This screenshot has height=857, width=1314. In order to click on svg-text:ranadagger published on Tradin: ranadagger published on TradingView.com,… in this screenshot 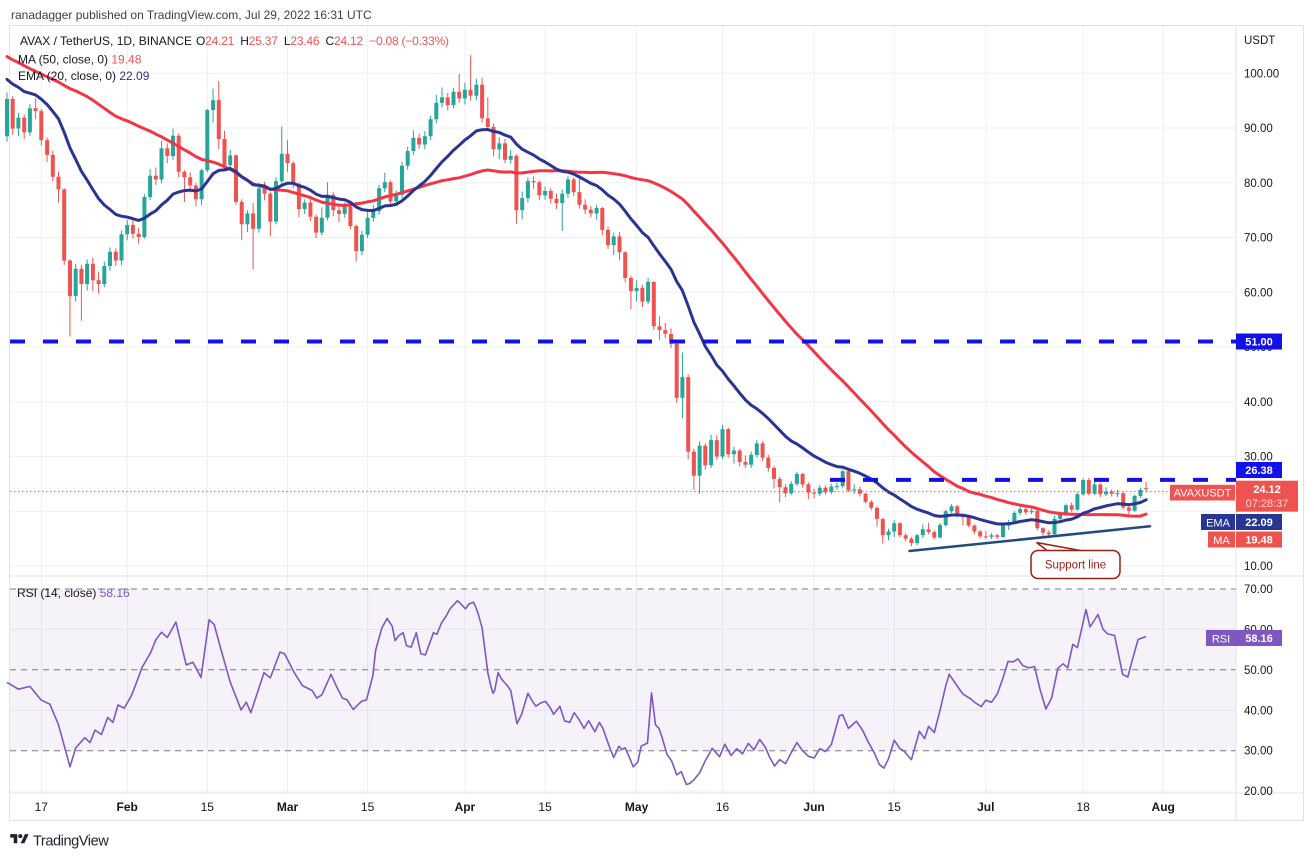, I will do `click(191, 15)`.